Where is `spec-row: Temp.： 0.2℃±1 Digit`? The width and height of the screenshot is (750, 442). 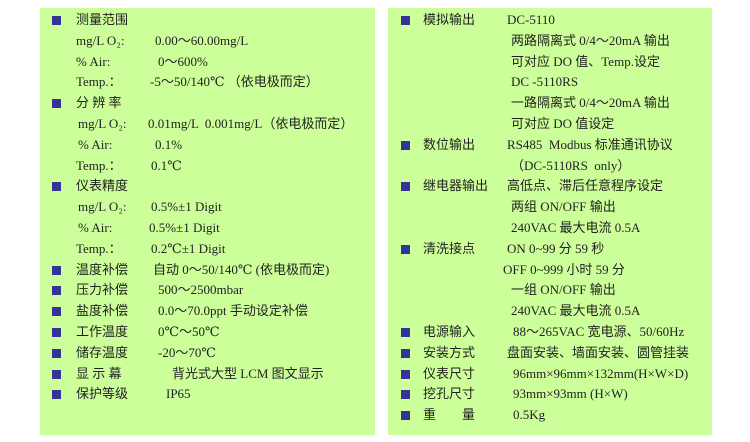
spec-row: Temp.： 0.2℃±1 Digit is located at coordinates (207, 249).